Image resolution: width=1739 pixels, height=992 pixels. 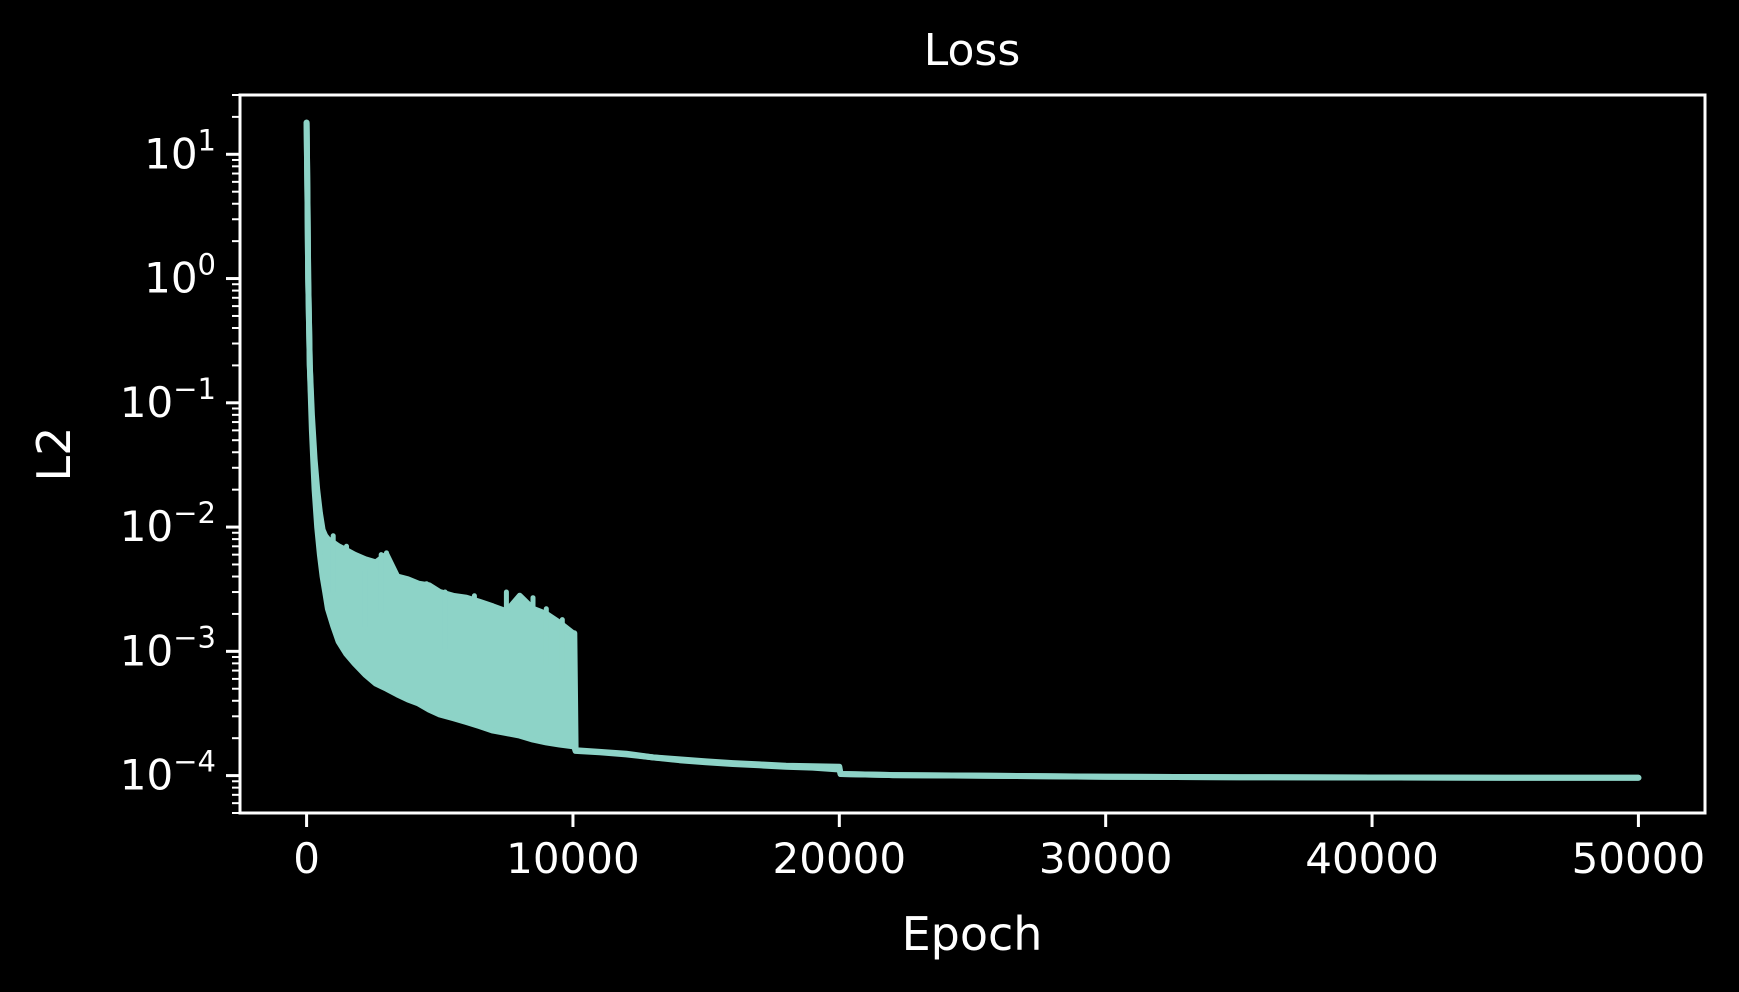 What do you see at coordinates (207, 265) in the screenshot?
I see `y-tick-exponent: 0` at bounding box center [207, 265].